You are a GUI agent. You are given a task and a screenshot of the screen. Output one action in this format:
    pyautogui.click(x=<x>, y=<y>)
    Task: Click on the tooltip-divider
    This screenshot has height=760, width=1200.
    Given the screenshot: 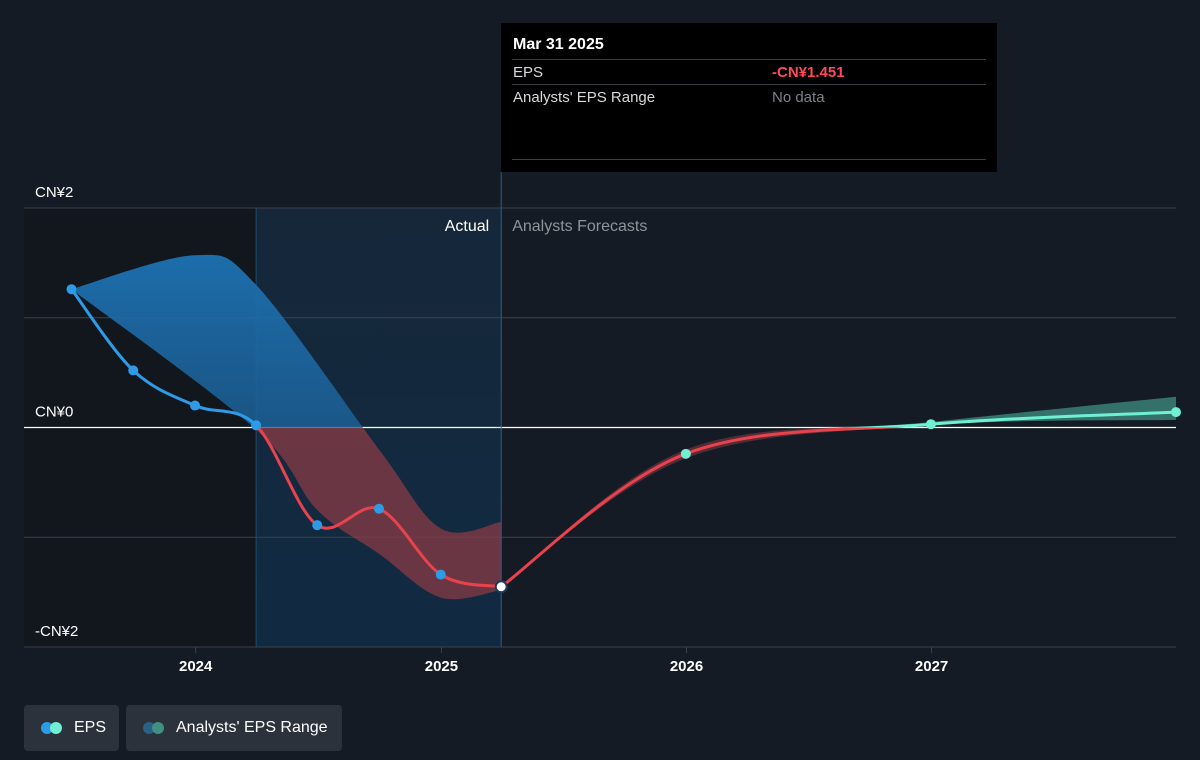 What is the action you would take?
    pyautogui.click(x=749, y=159)
    